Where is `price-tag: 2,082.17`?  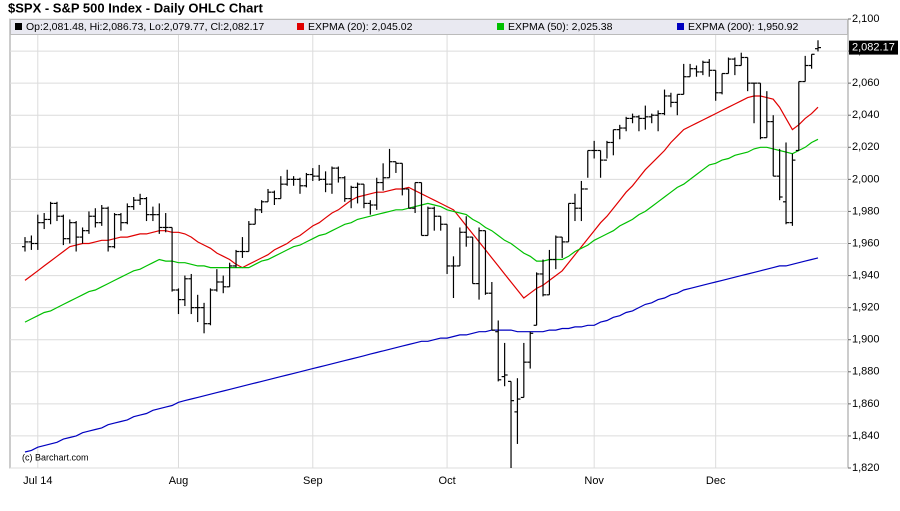 price-tag: 2,082.17 is located at coordinates (873, 47).